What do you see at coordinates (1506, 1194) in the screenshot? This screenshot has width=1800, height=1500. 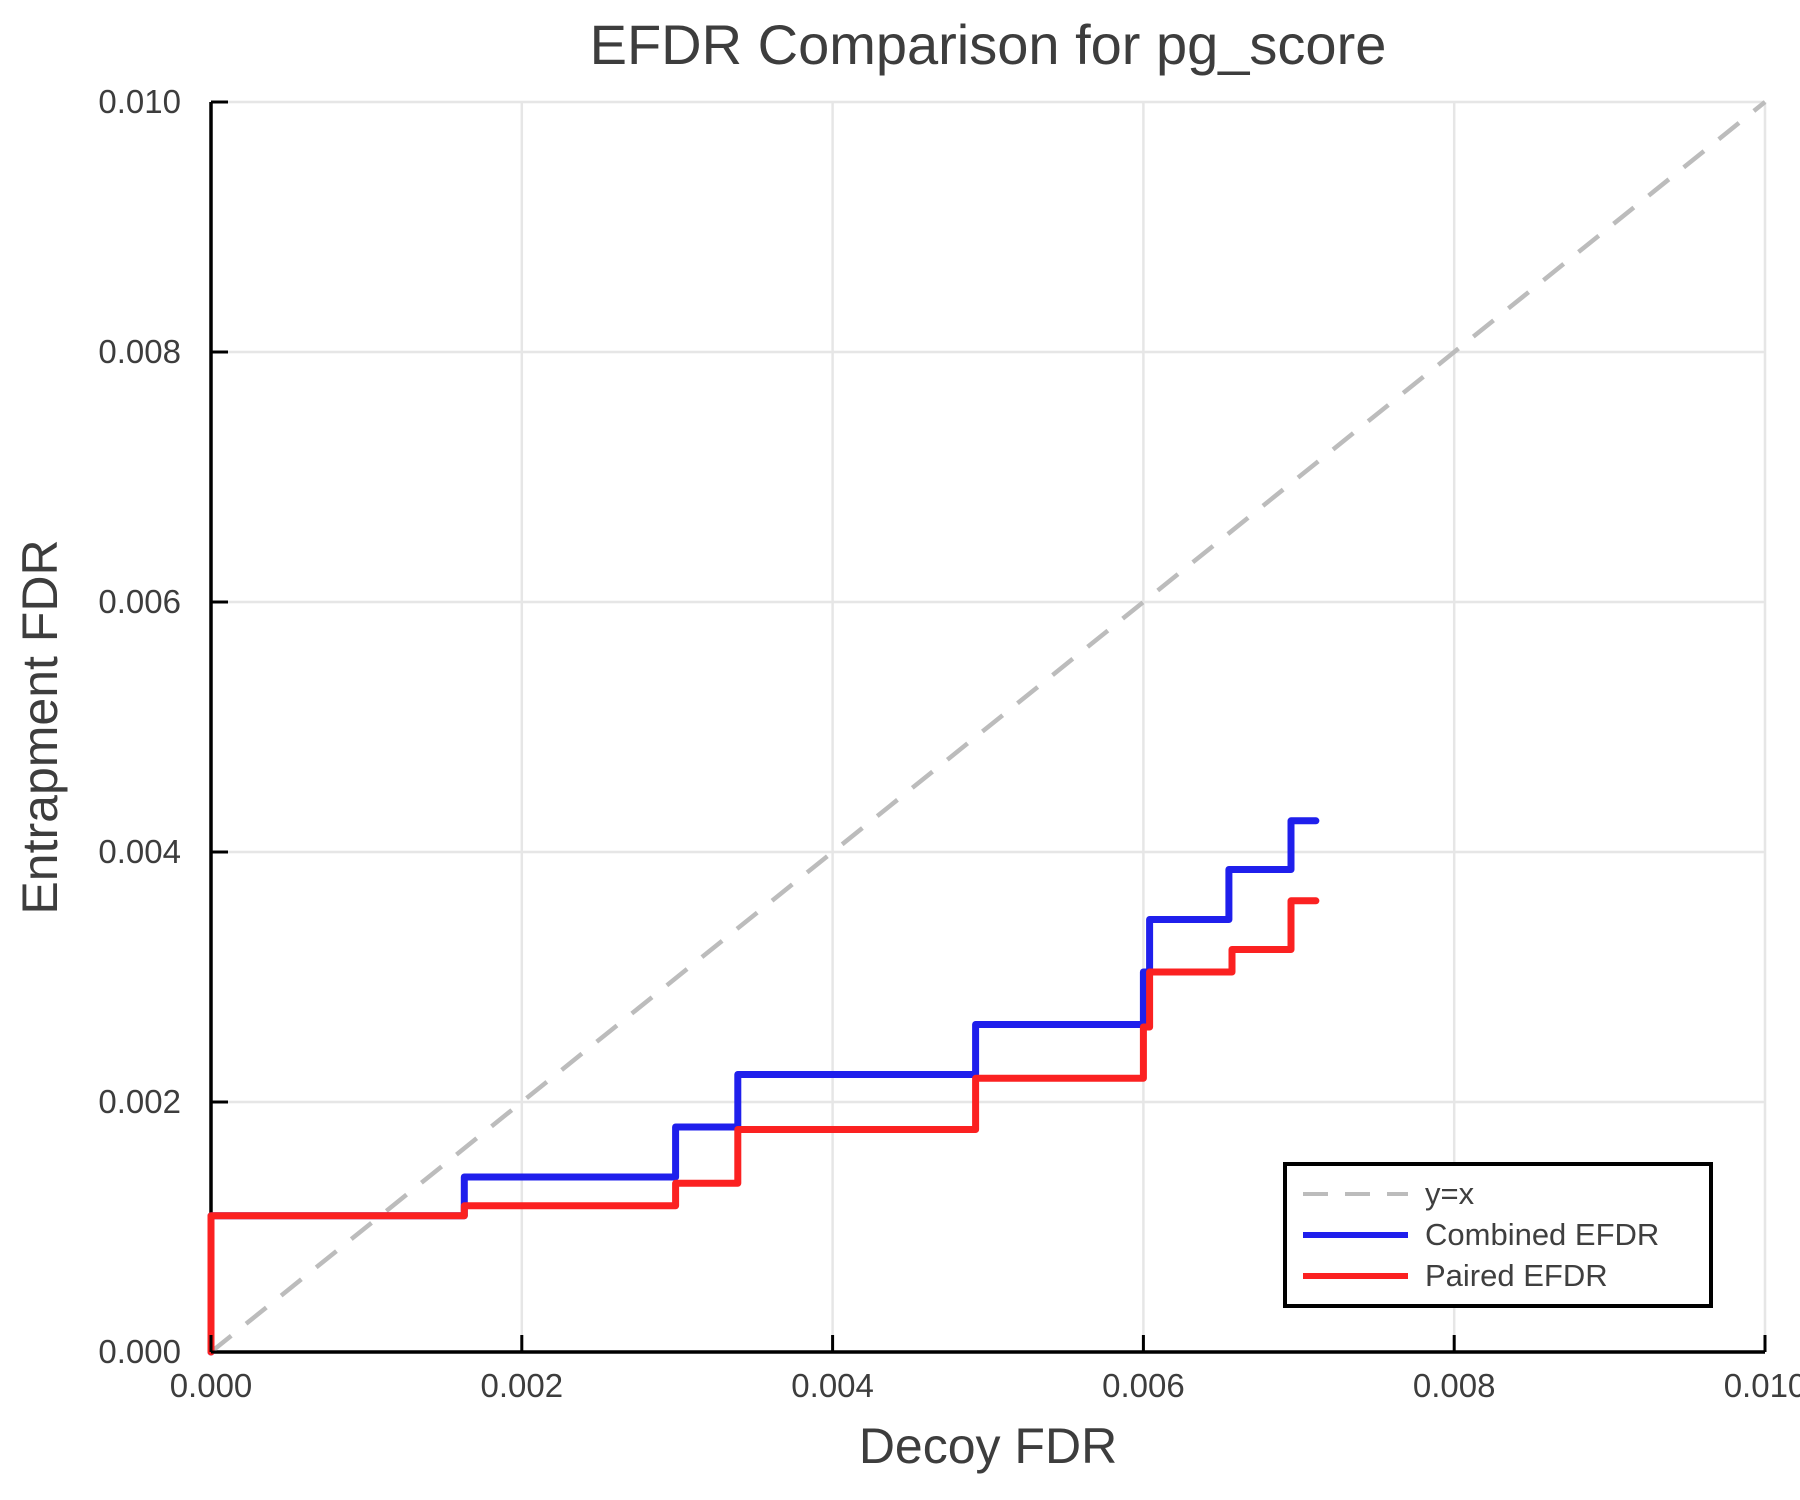 I see `legend-entry-yx: y=x` at bounding box center [1506, 1194].